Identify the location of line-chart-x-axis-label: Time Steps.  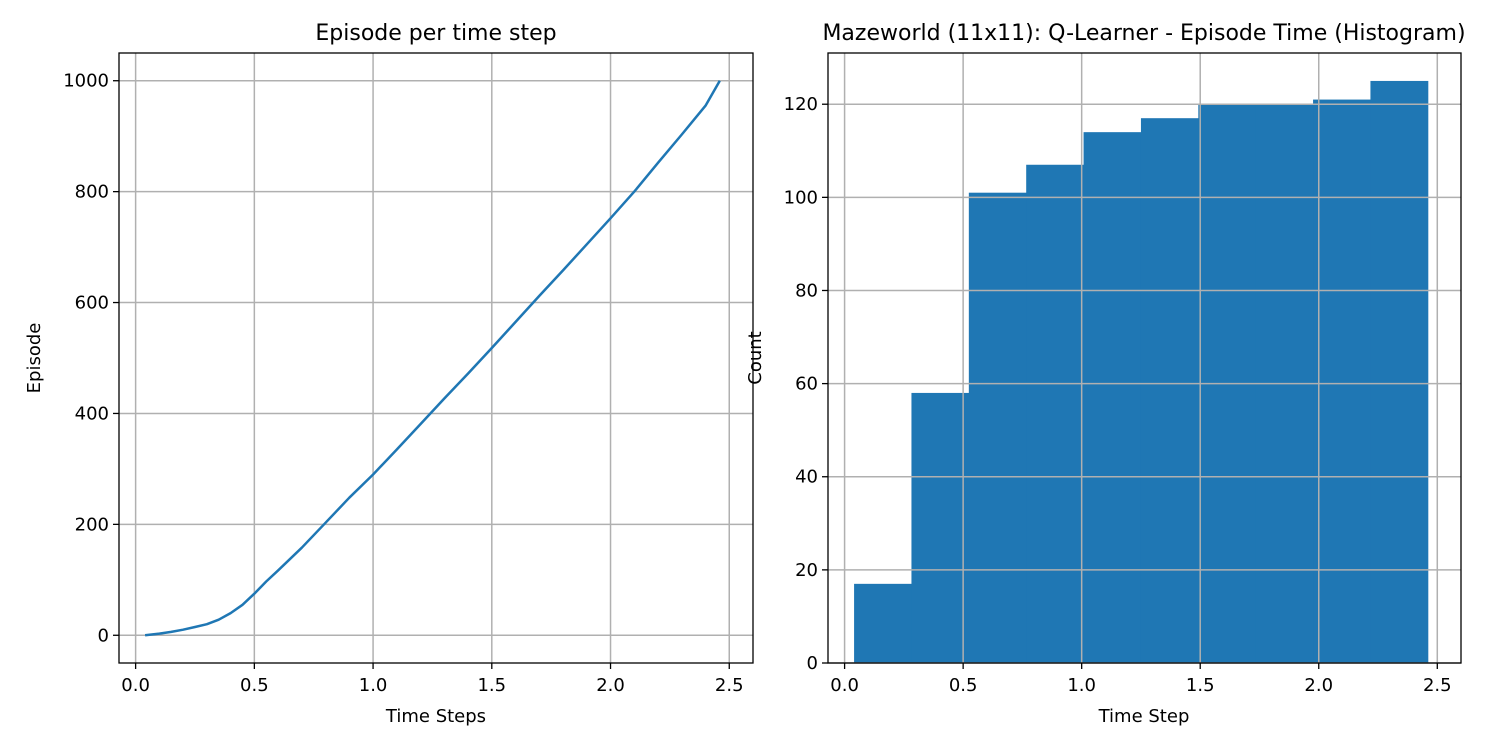
(435, 716).